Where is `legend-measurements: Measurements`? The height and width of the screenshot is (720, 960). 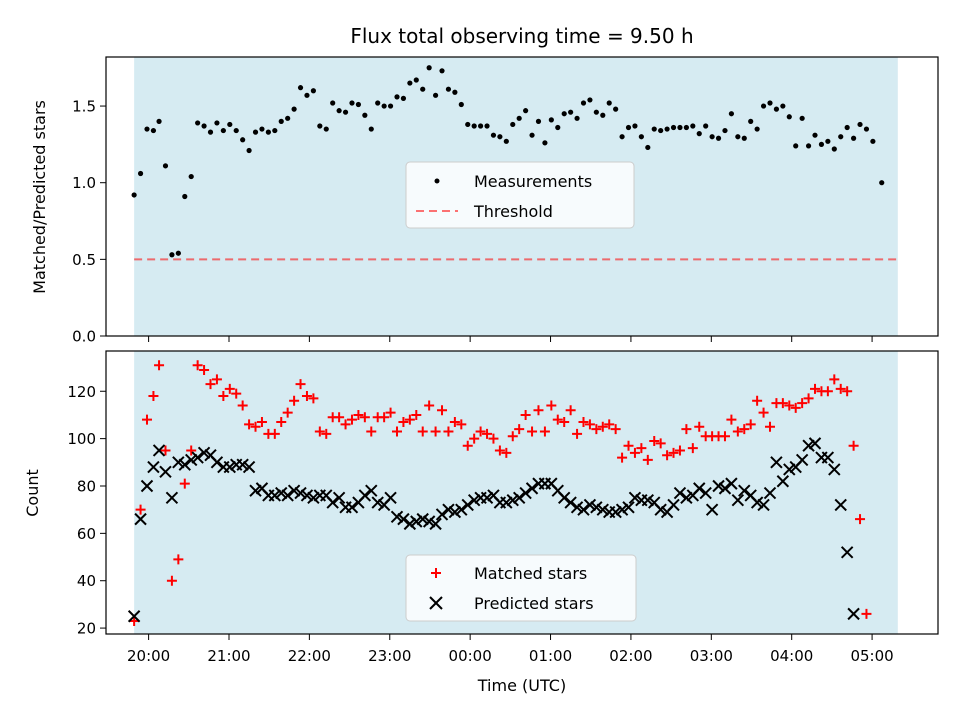
legend-measurements: Measurements is located at coordinates (533, 181).